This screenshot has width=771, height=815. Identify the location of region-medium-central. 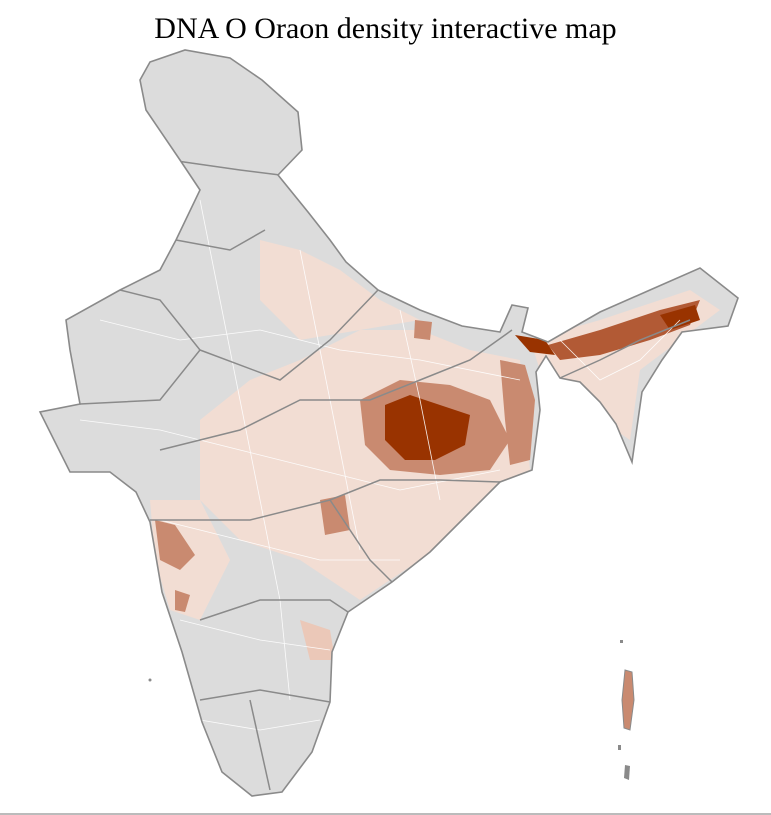
(335, 515).